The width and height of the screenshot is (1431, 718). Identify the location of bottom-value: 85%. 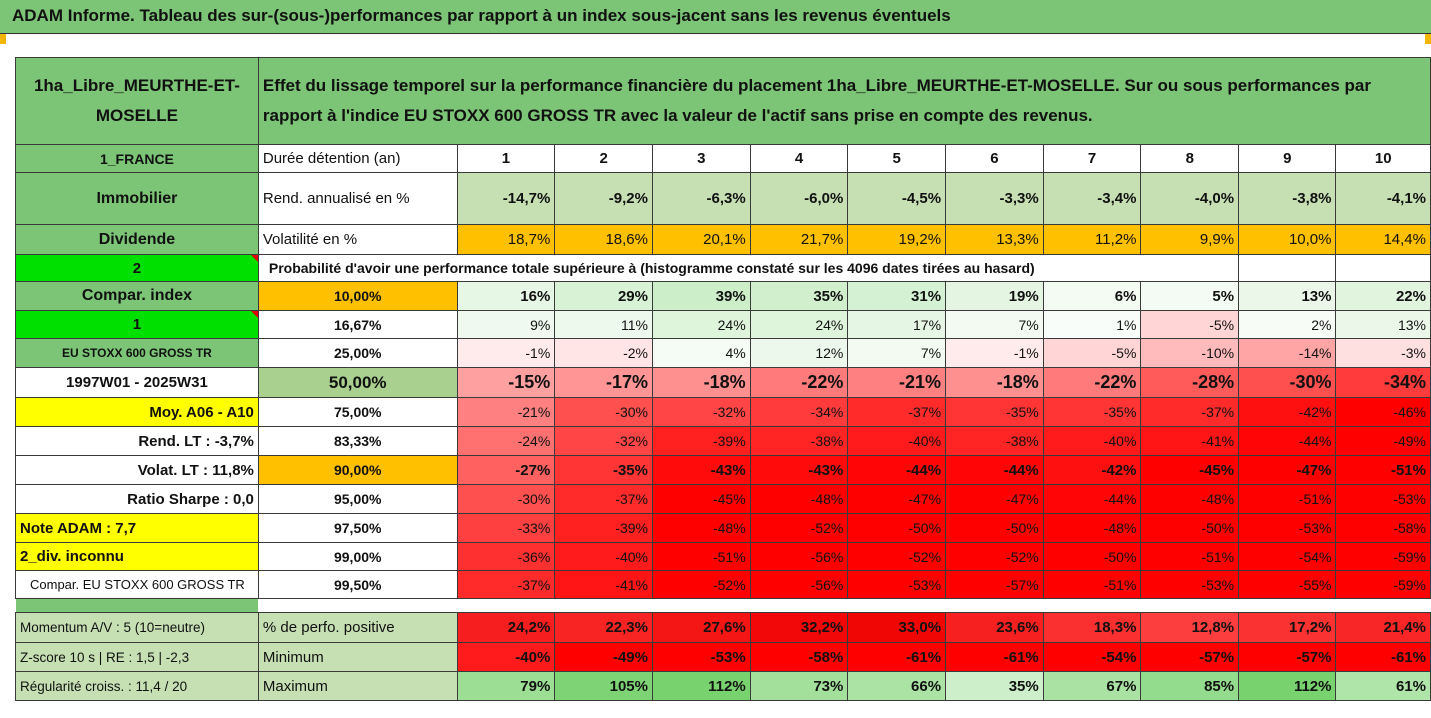
(1190, 686).